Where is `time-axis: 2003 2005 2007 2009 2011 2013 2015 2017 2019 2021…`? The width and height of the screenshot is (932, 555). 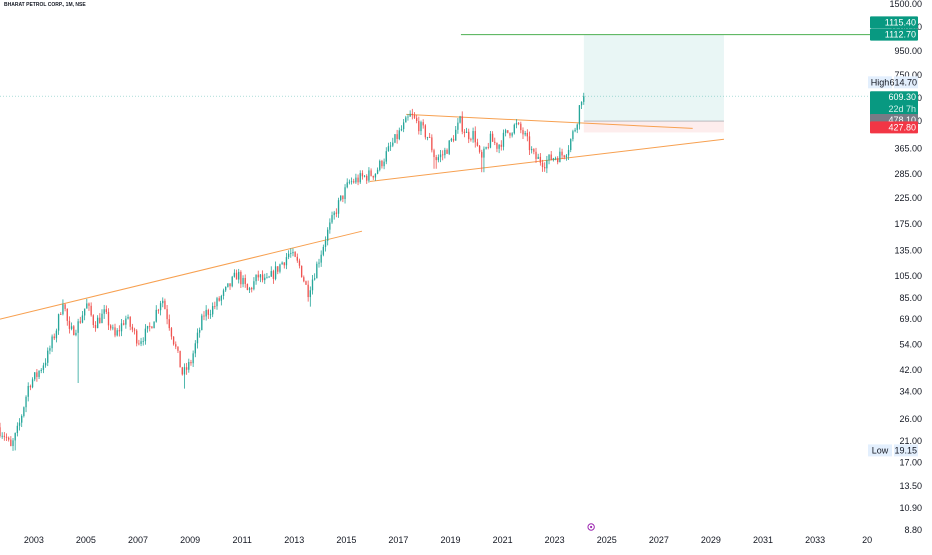 time-axis: 2003 2005 2007 2009 2011 2013 2015 2017 2019 2021… is located at coordinates (448, 534).